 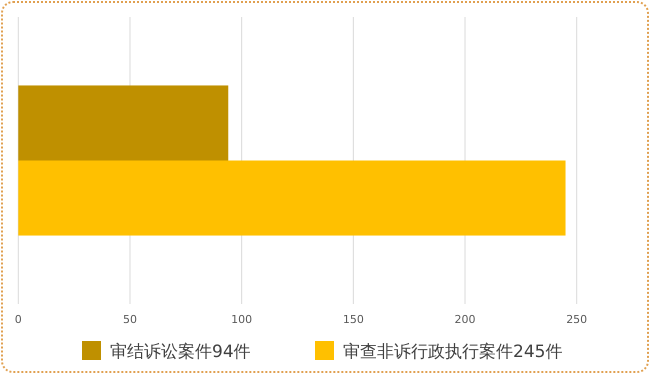 What do you see at coordinates (241, 319) in the screenshot?
I see `x-tick-label: 100` at bounding box center [241, 319].